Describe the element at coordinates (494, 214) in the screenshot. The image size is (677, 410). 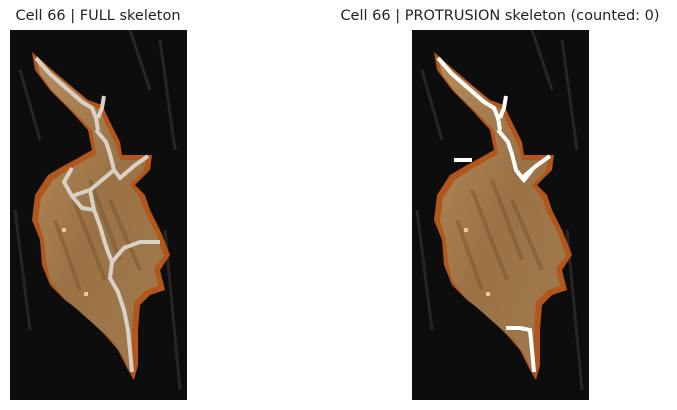
I see `protrusion-skeleton-lines` at that location.